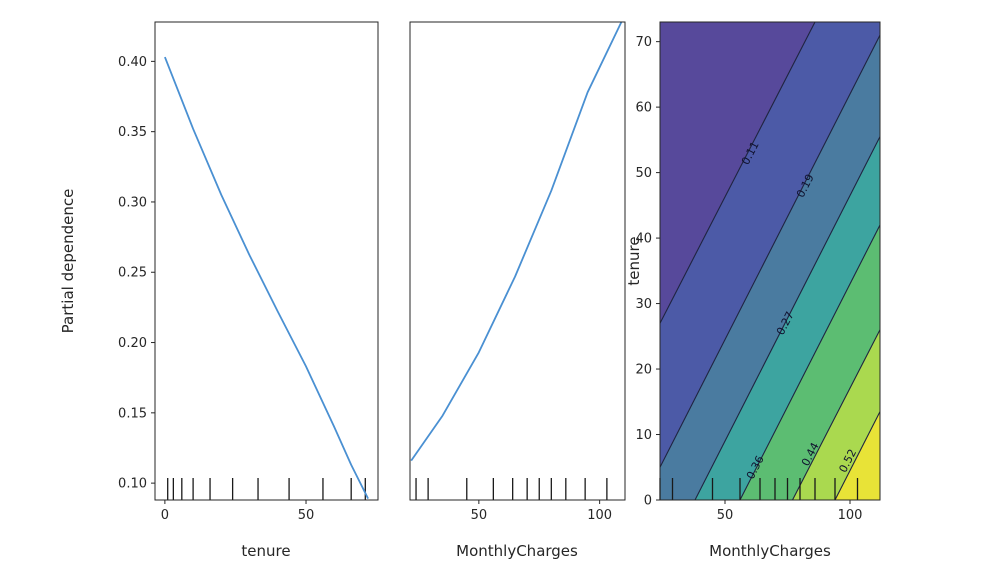 The image size is (990, 584). What do you see at coordinates (165, 515) in the screenshot?
I see `x-tick-label: 0` at bounding box center [165, 515].